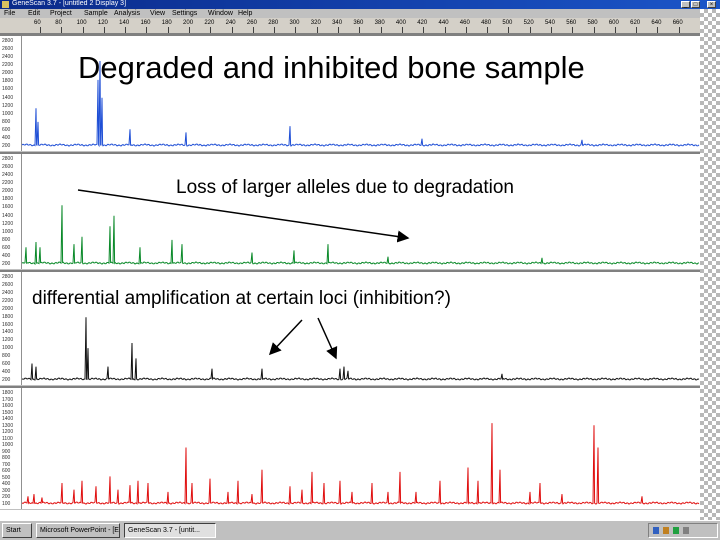  I want to click on y-tick-label: 500, so click(6, 477).